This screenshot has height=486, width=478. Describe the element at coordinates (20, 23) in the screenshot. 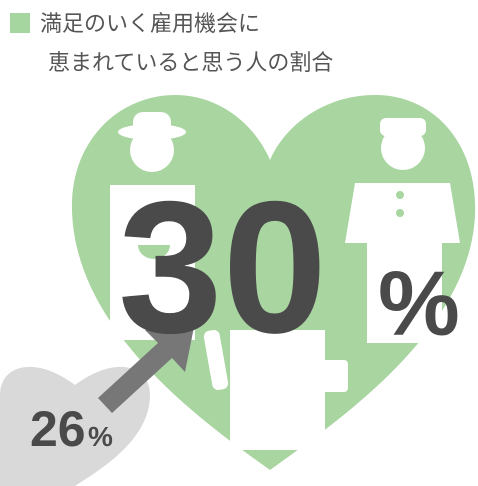

I see `title-marker` at that location.